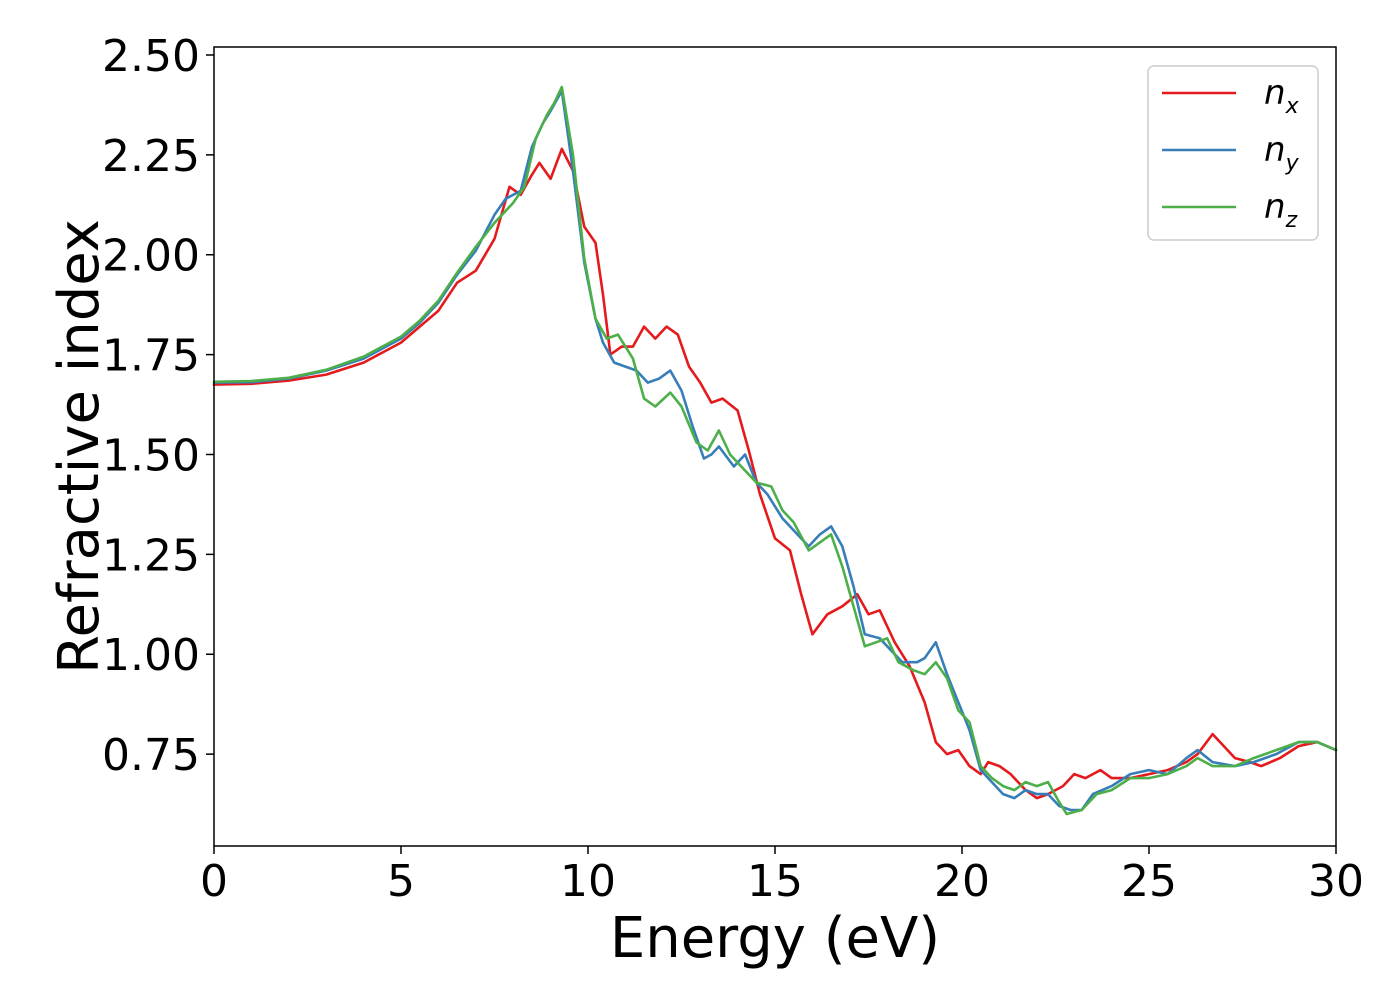 The height and width of the screenshot is (1000, 1400). I want to click on legend-label-ny: ny, so click(1282, 153).